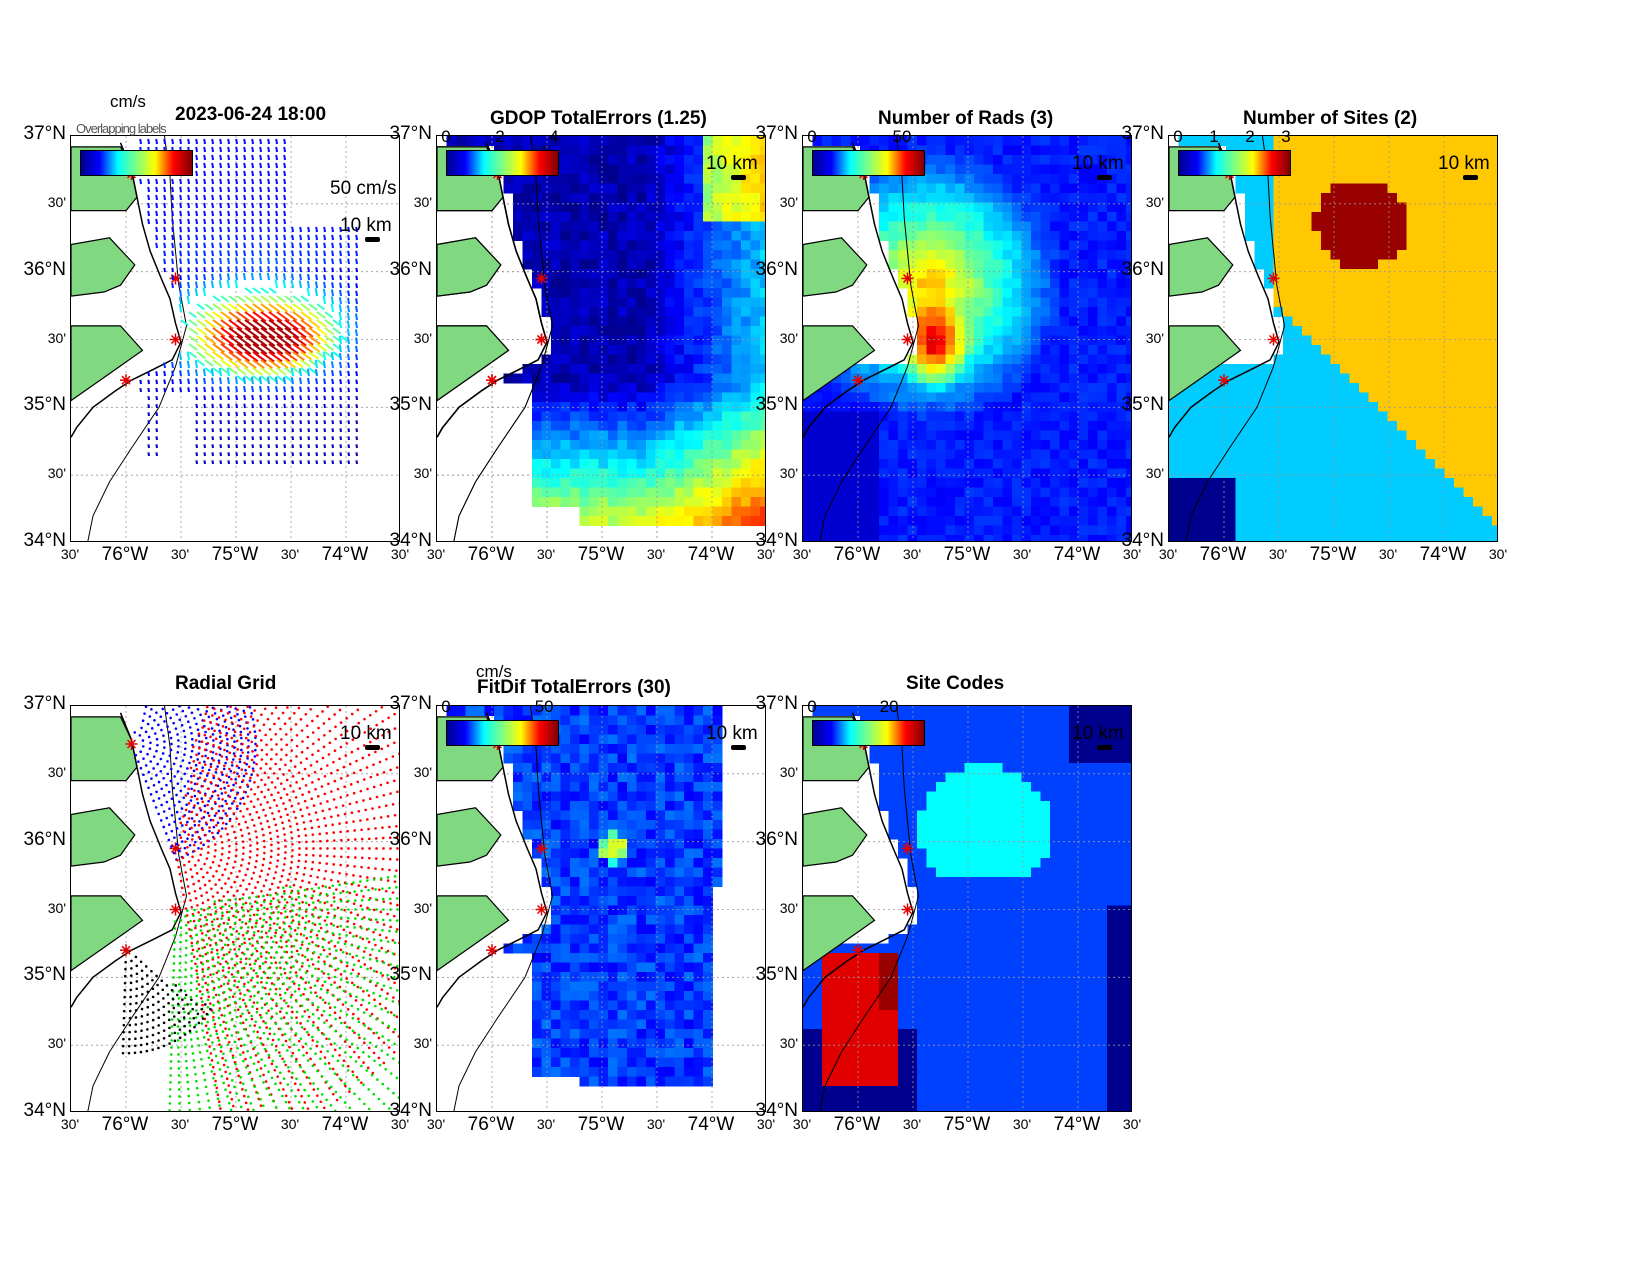  I want to click on x-tick-label: 30', so click(180, 554).